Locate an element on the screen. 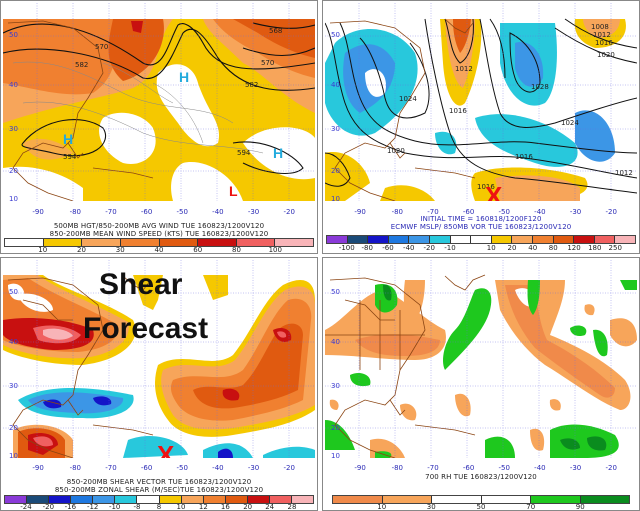 The image size is (640, 511). colorbar-ticks: 10 30 50 70 90 is located at coordinates (481, 507).